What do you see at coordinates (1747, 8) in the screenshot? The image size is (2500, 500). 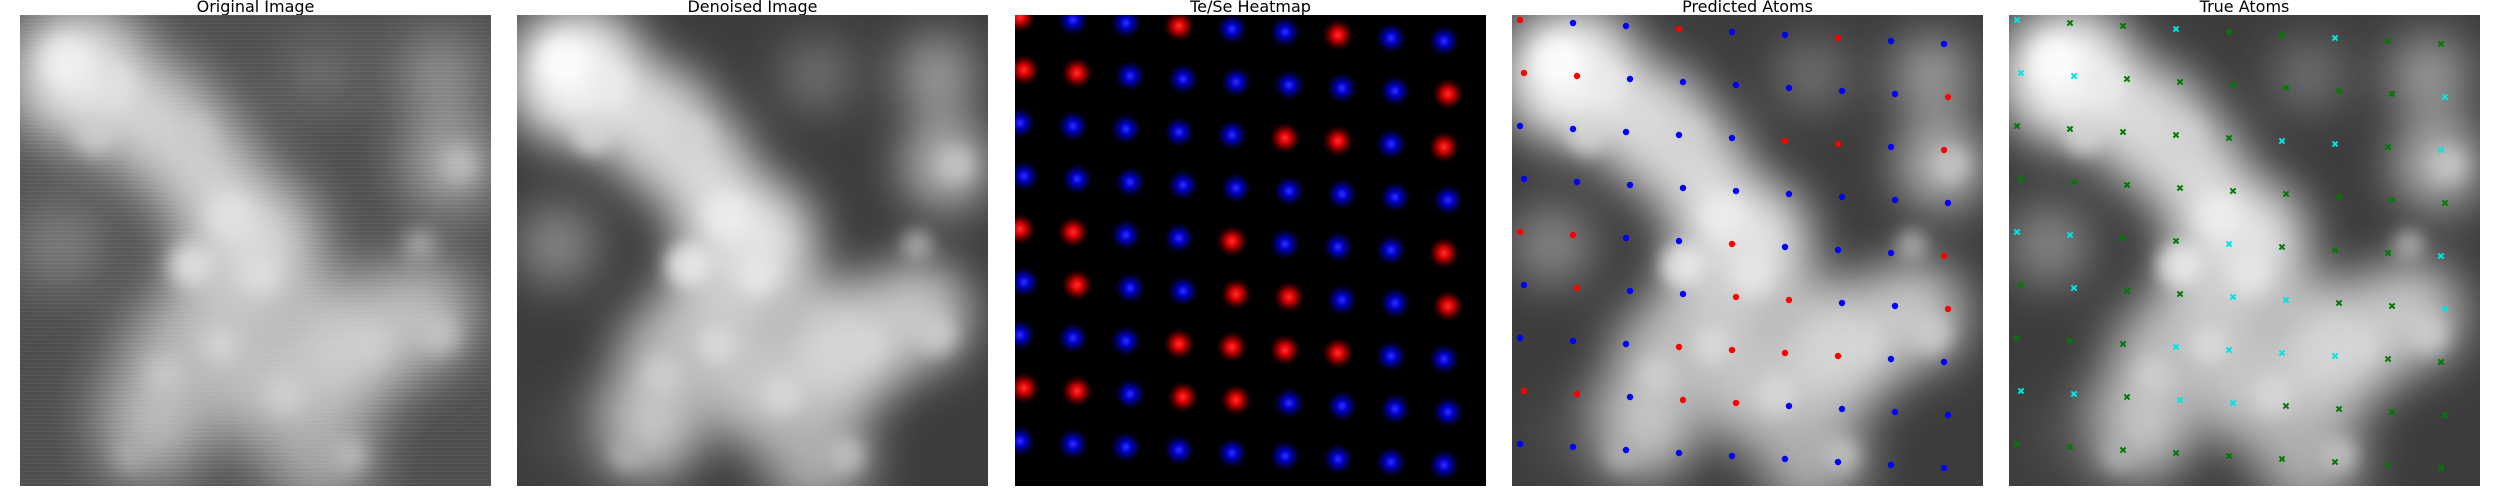 I see `panel-title: Predicted Atoms` at bounding box center [1747, 8].